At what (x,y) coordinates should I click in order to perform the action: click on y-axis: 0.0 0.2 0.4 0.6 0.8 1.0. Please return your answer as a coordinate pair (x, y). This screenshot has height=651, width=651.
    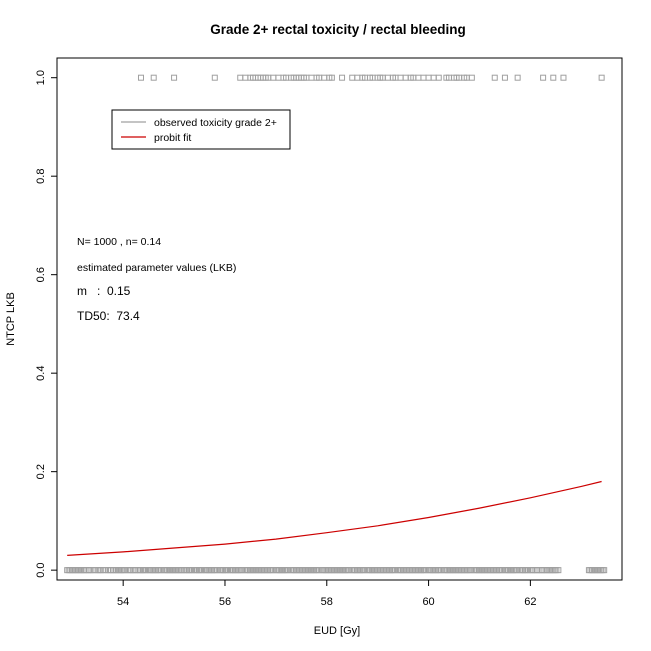
    Looking at the image, I should click on (46, 324).